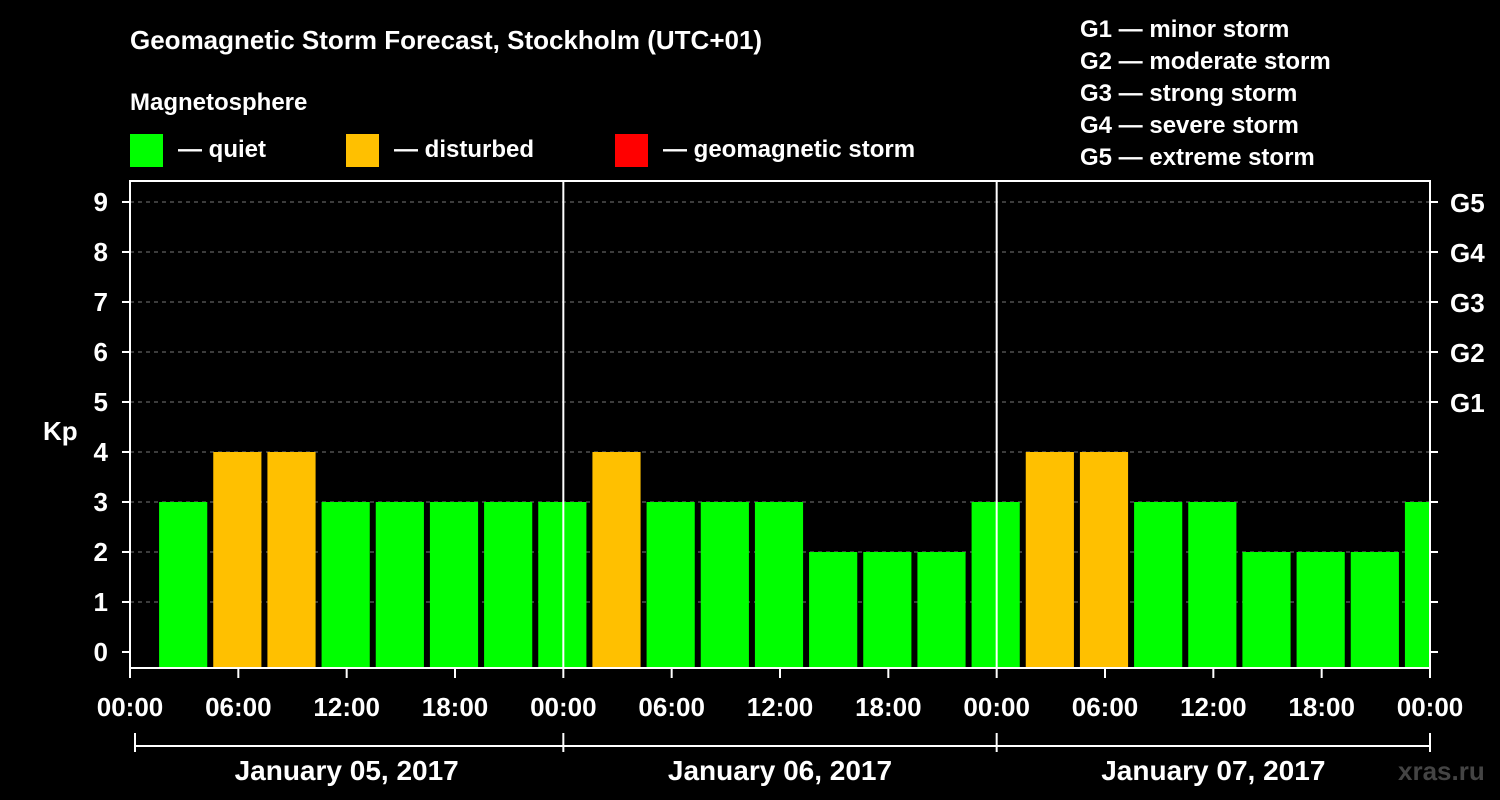 The width and height of the screenshot is (1500, 800). Describe the element at coordinates (1467, 303) in the screenshot. I see `storm-level-label: G3` at that location.